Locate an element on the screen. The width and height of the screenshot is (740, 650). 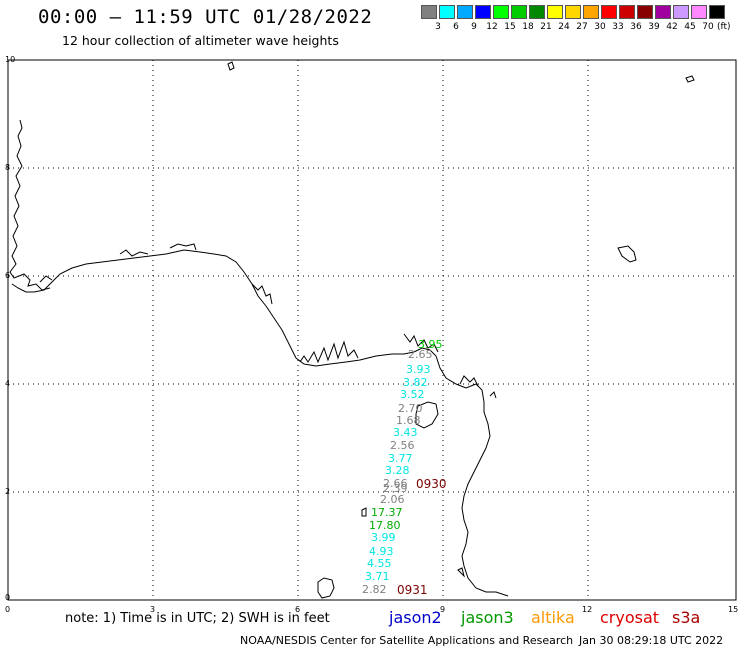
wave-height-value: 2.65 is located at coordinates (420, 354).